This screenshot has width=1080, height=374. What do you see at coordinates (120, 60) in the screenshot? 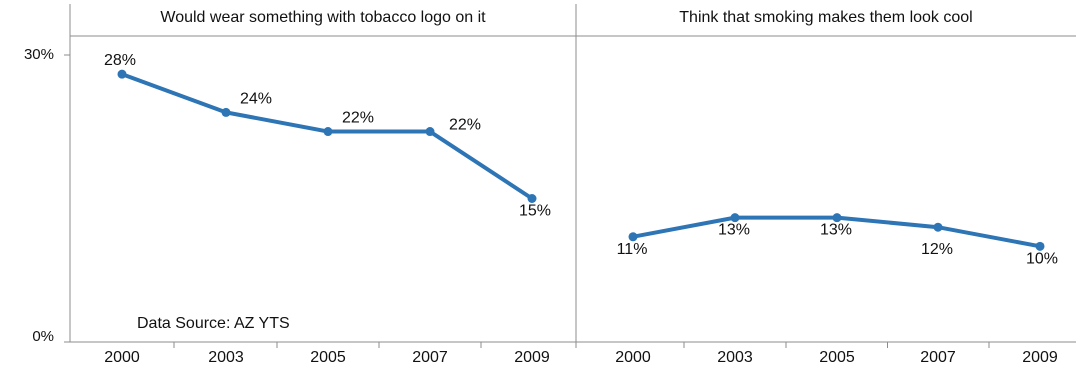
I see `data-label: 28%` at bounding box center [120, 60].